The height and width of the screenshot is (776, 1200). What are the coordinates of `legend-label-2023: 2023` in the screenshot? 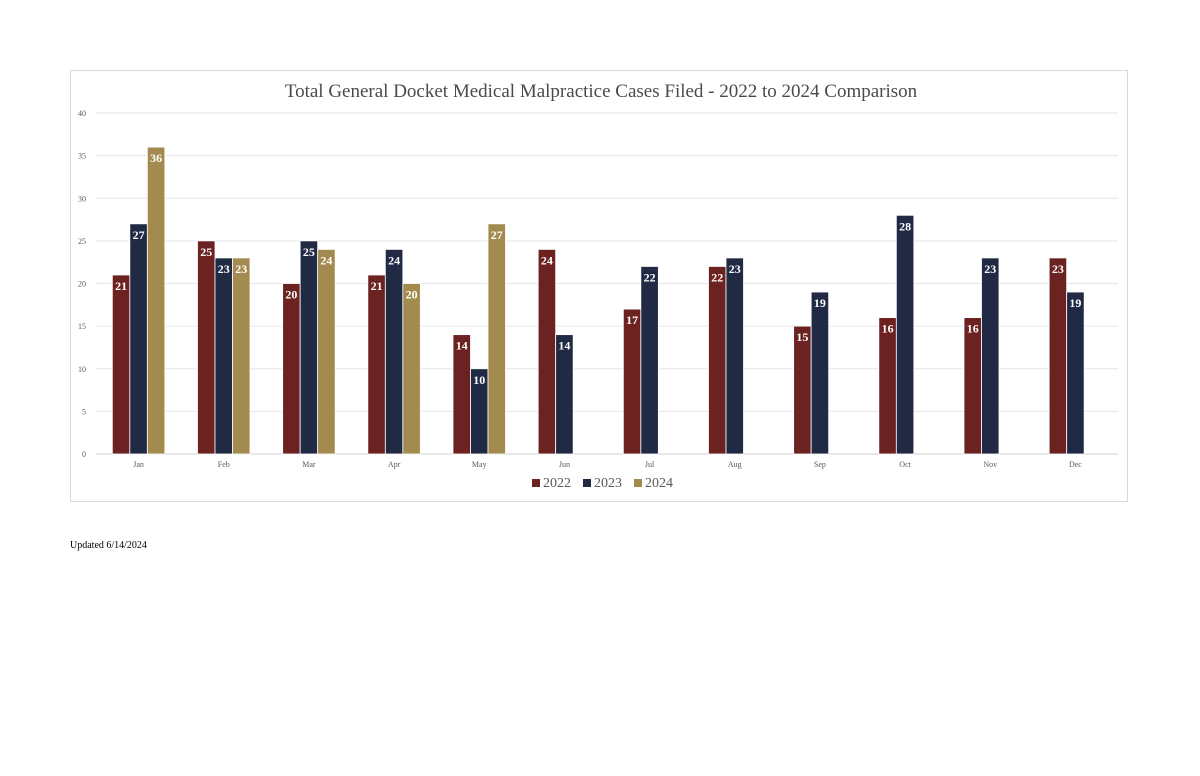 It's located at (608, 483).